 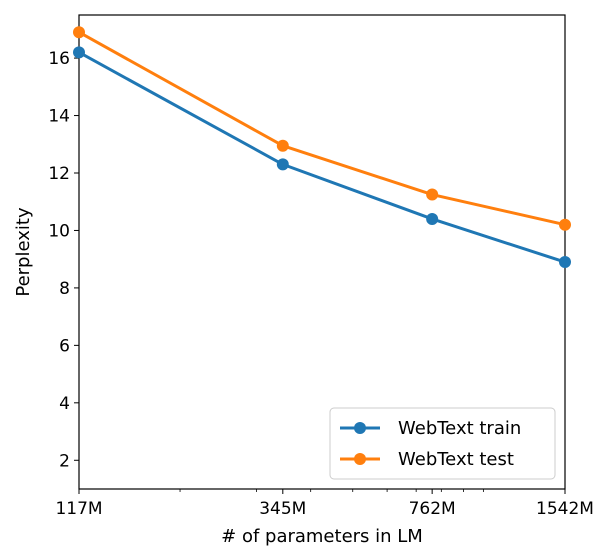 I want to click on x-axis: 117M 345M 762M 1542M, so click(x=324, y=504).